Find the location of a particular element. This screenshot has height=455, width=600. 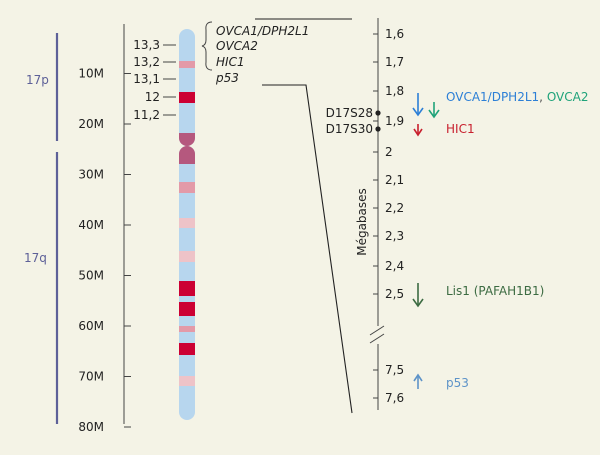

ruler-tick-label: 40M is located at coordinates (91, 225).